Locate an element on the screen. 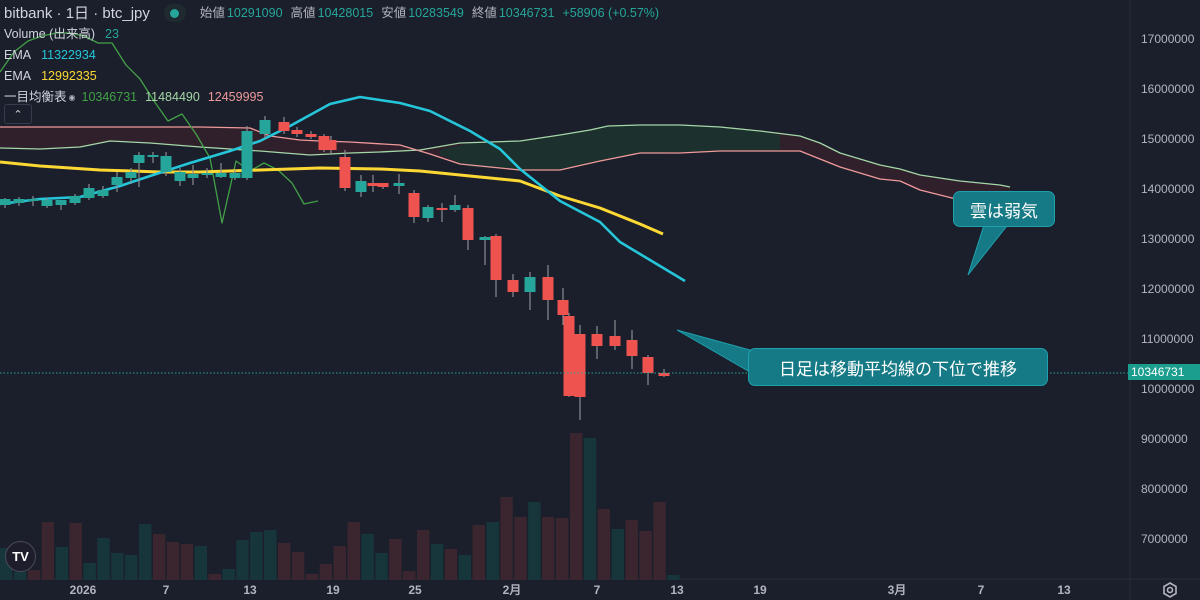 The height and width of the screenshot is (600, 1200). tradingview-logo: TV is located at coordinates (20, 556).